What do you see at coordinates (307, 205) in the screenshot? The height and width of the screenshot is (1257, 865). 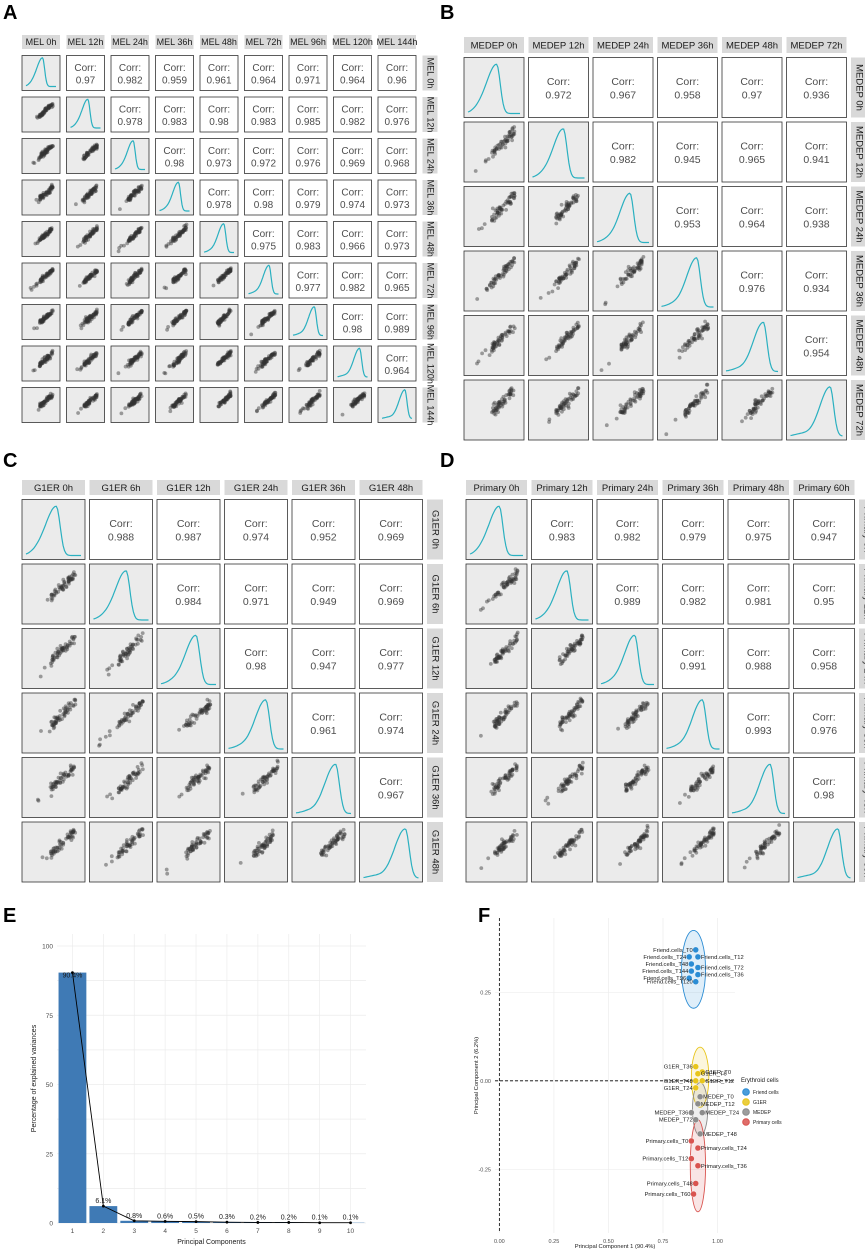 I see `matrix-a-corr-value: 0.979` at bounding box center [307, 205].